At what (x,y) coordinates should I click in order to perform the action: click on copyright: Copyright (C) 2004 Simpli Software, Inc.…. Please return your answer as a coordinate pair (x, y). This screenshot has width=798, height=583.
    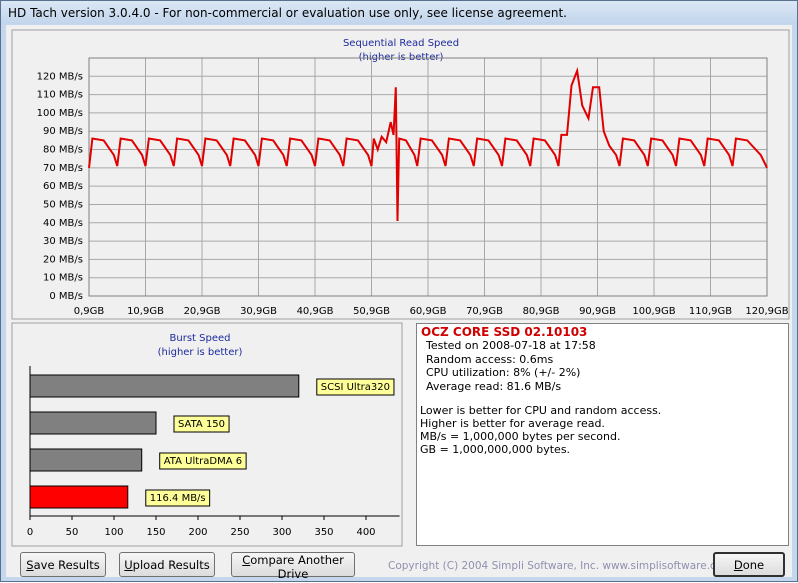
    Looking at the image, I should click on (560, 566).